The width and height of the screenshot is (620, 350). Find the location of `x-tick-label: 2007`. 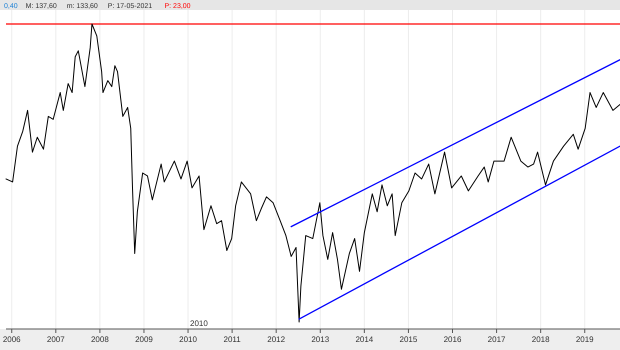

x-tick-label: 2007 is located at coordinates (56, 339).